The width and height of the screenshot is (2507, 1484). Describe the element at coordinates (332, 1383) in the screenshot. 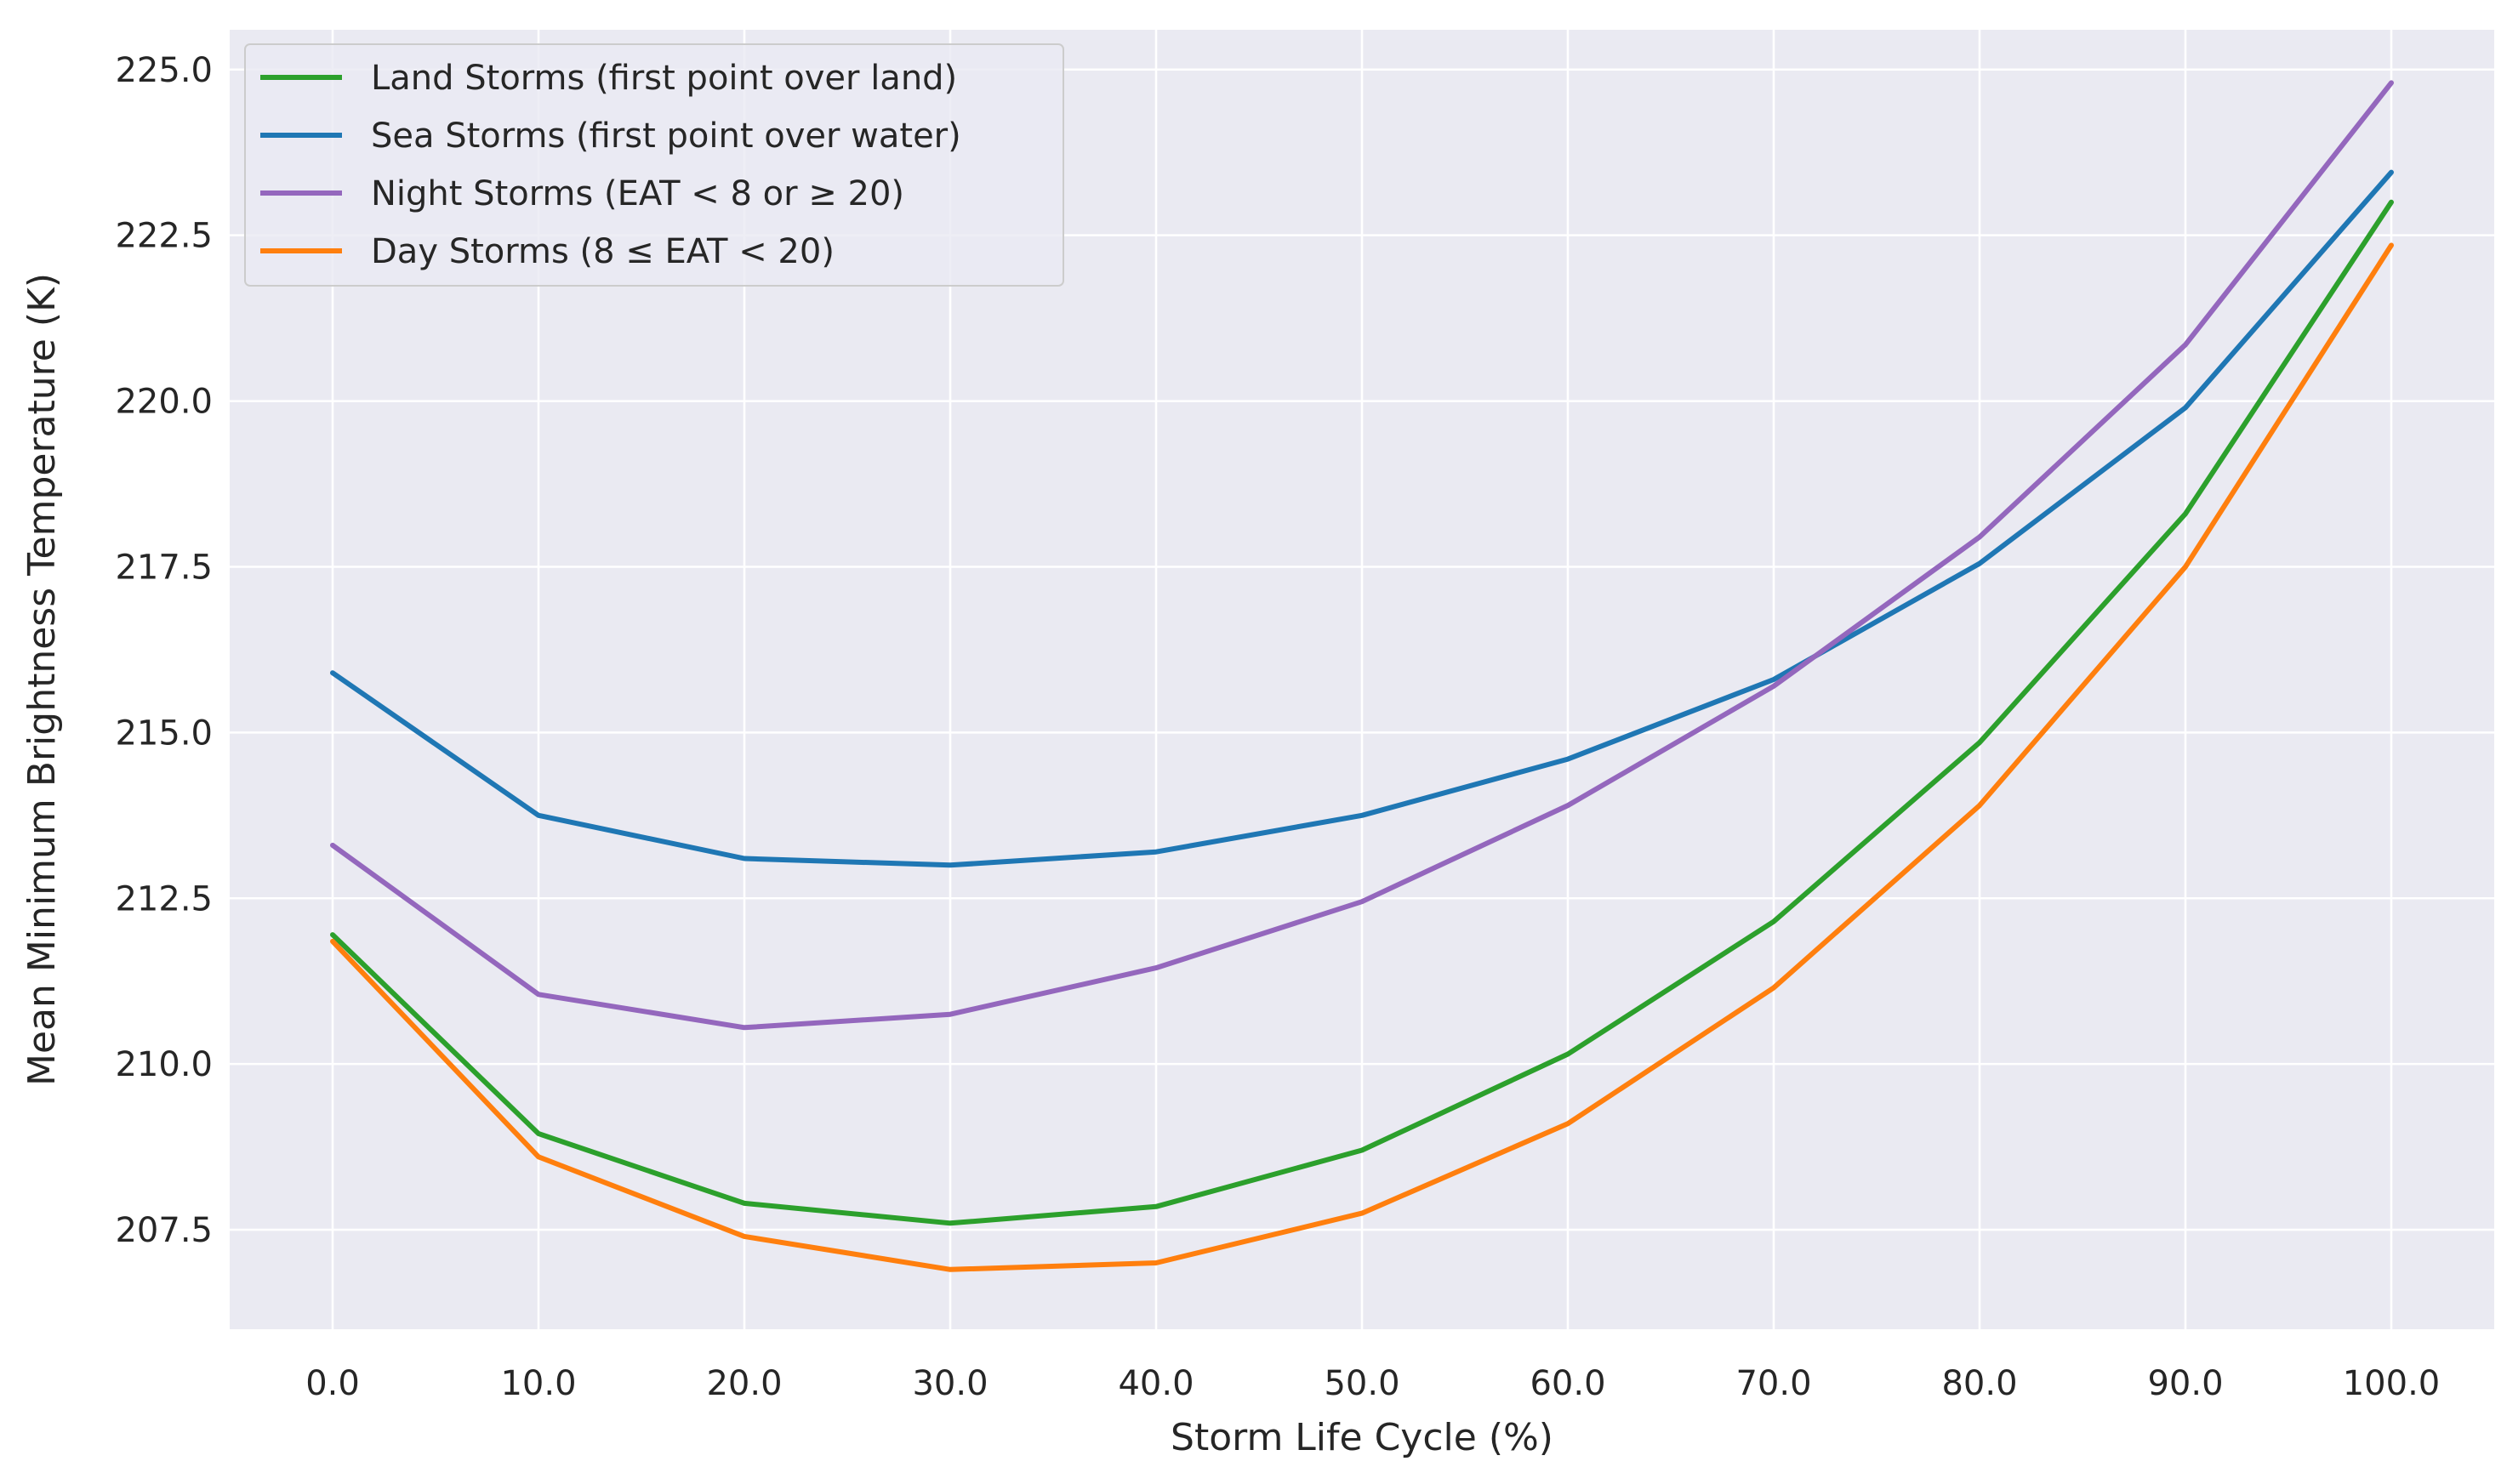

I see `x-tick-label: 0.0` at that location.